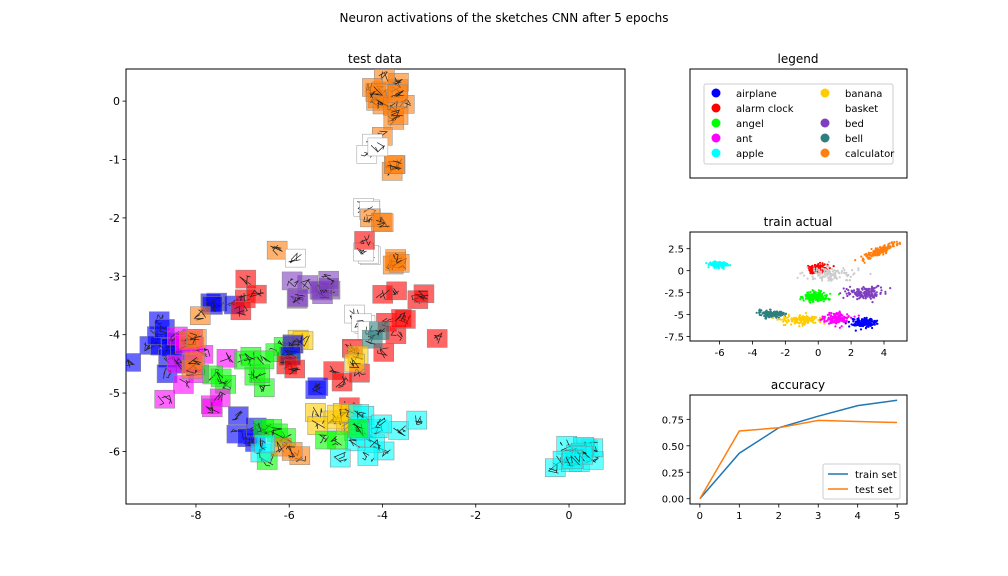 The width and height of the screenshot is (1008, 576). I want to click on legend-label: ant, so click(744, 139).